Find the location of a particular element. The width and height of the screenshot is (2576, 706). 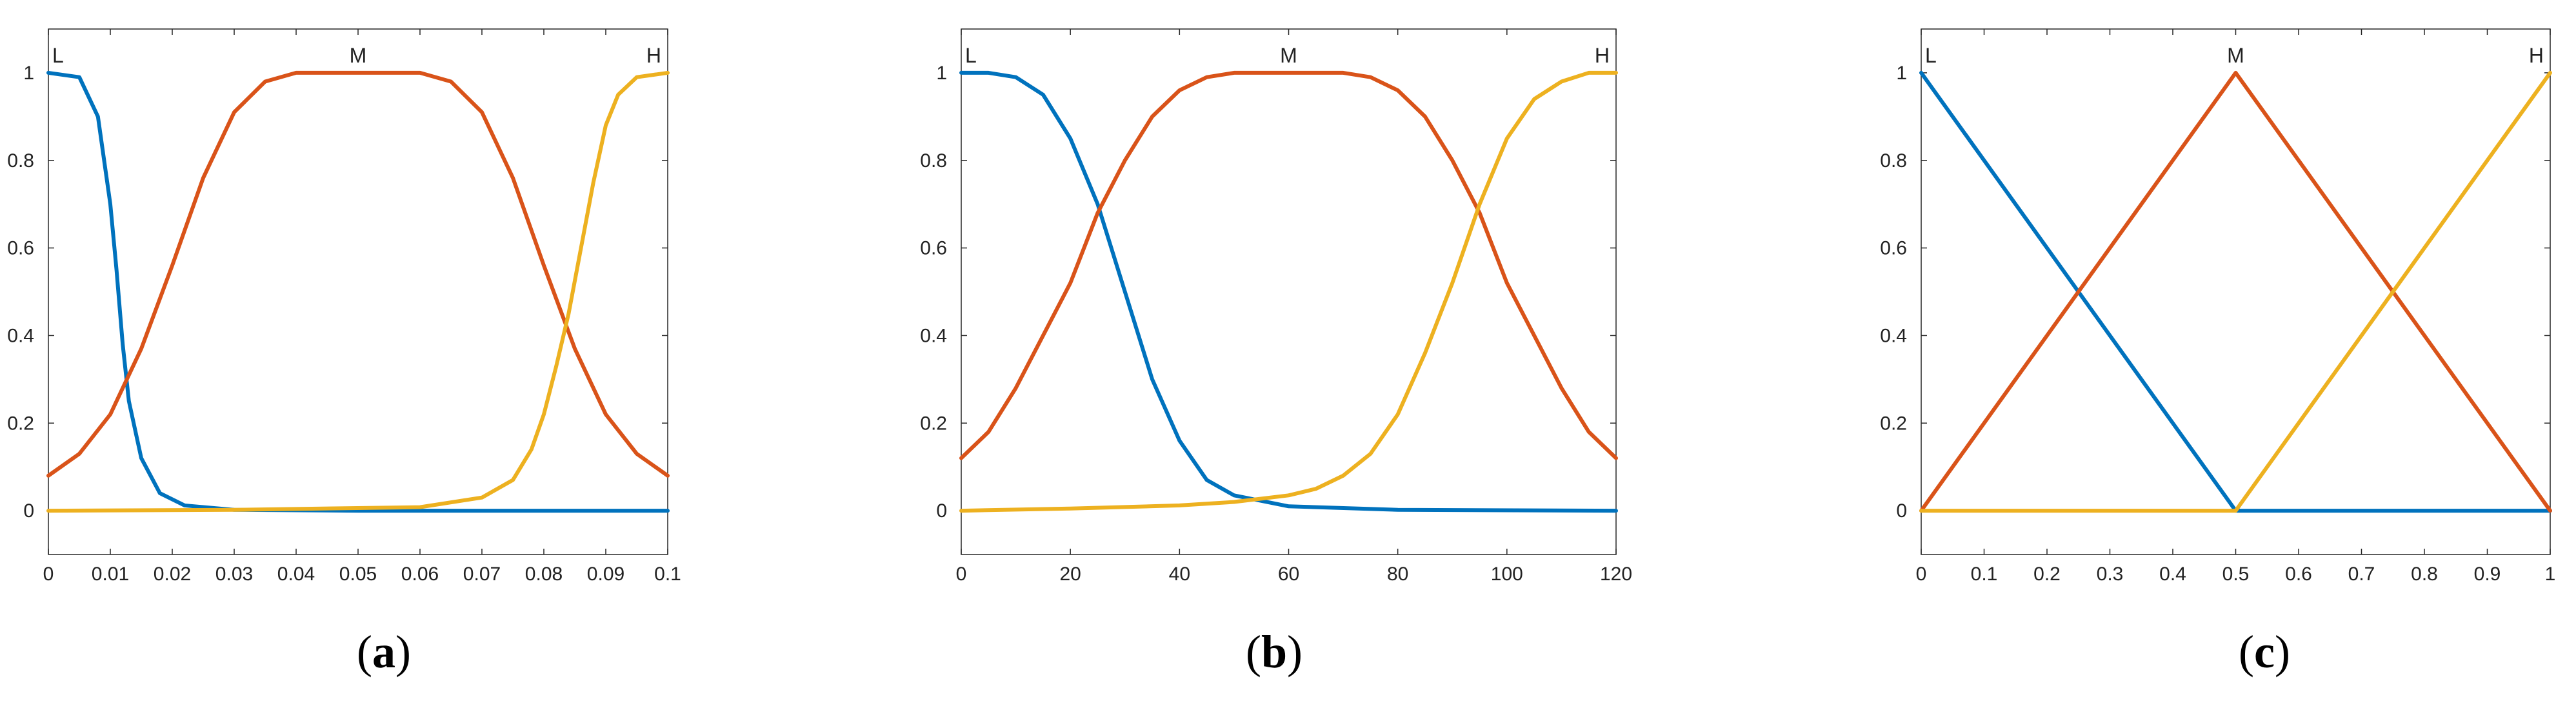

term-label-a-L: L is located at coordinates (58, 56).